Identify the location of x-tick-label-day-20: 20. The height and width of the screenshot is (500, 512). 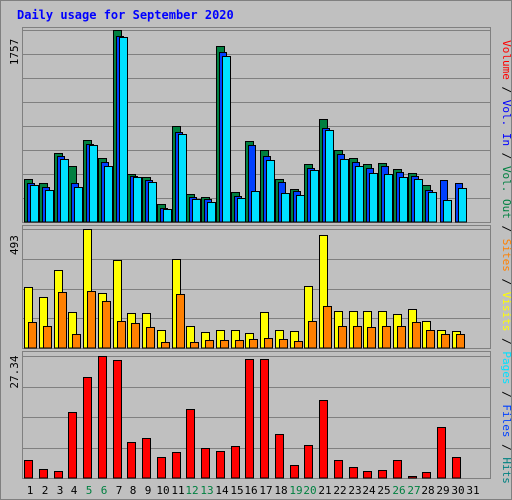
(309, 490).